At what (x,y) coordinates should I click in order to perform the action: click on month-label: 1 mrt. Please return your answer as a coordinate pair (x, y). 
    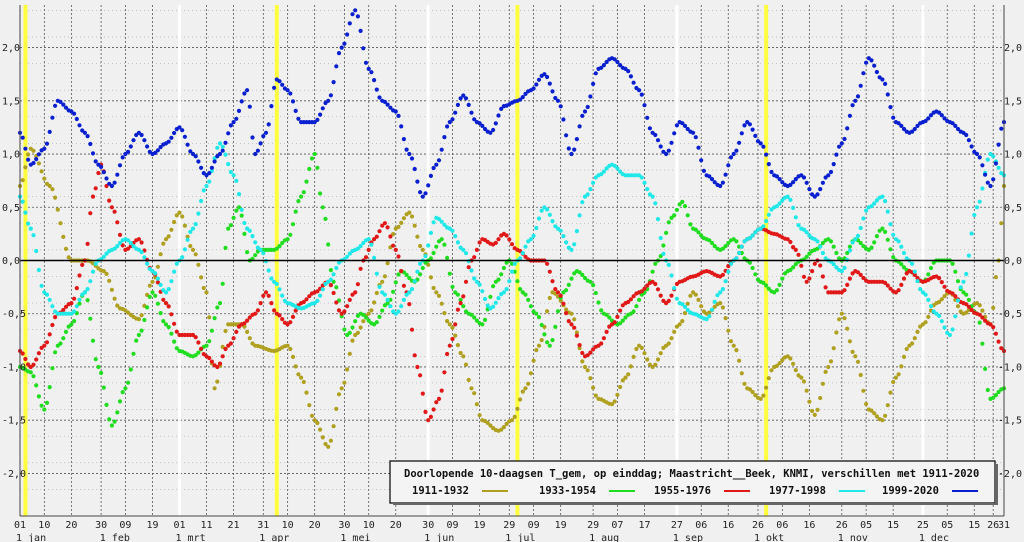
    Looking at the image, I should click on (190, 537).